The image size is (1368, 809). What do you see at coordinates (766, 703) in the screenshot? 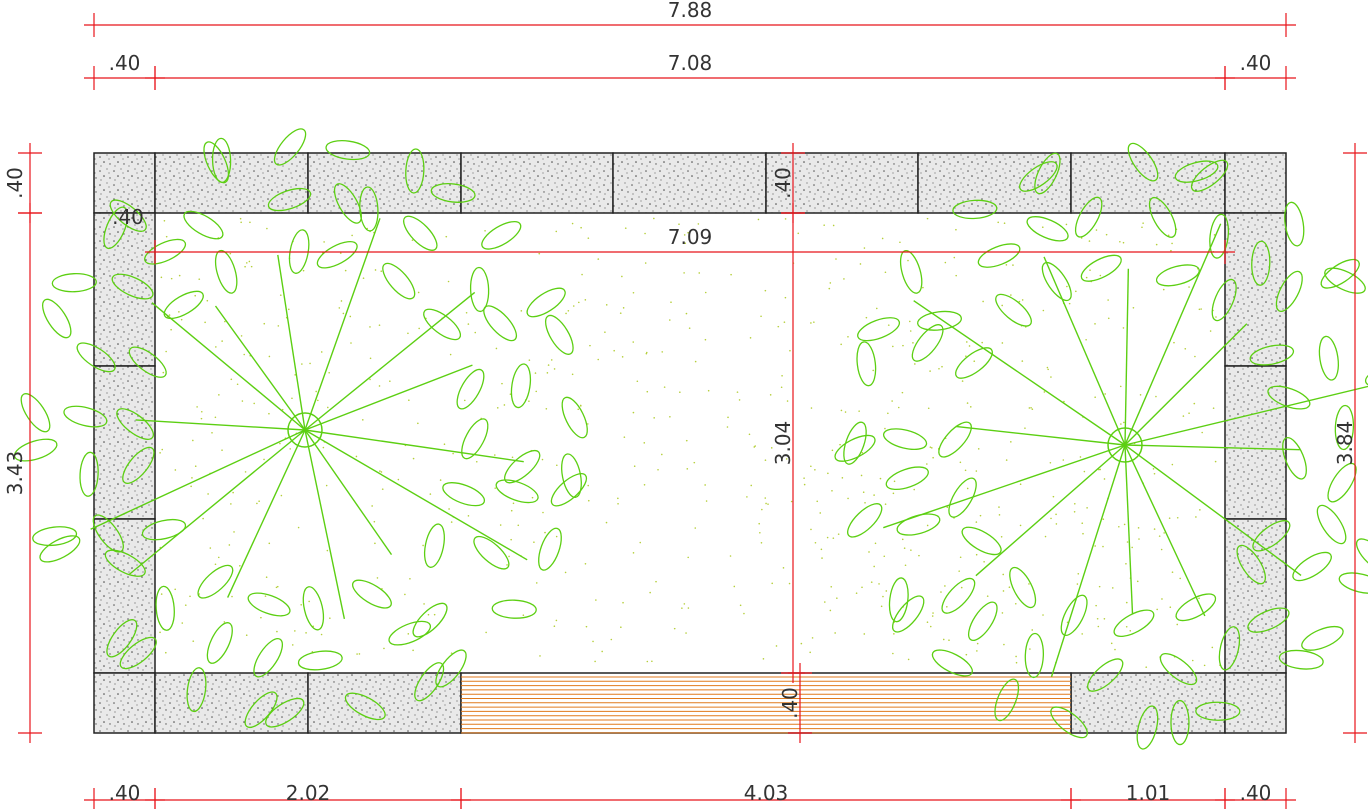
I see `wood-deck` at bounding box center [766, 703].